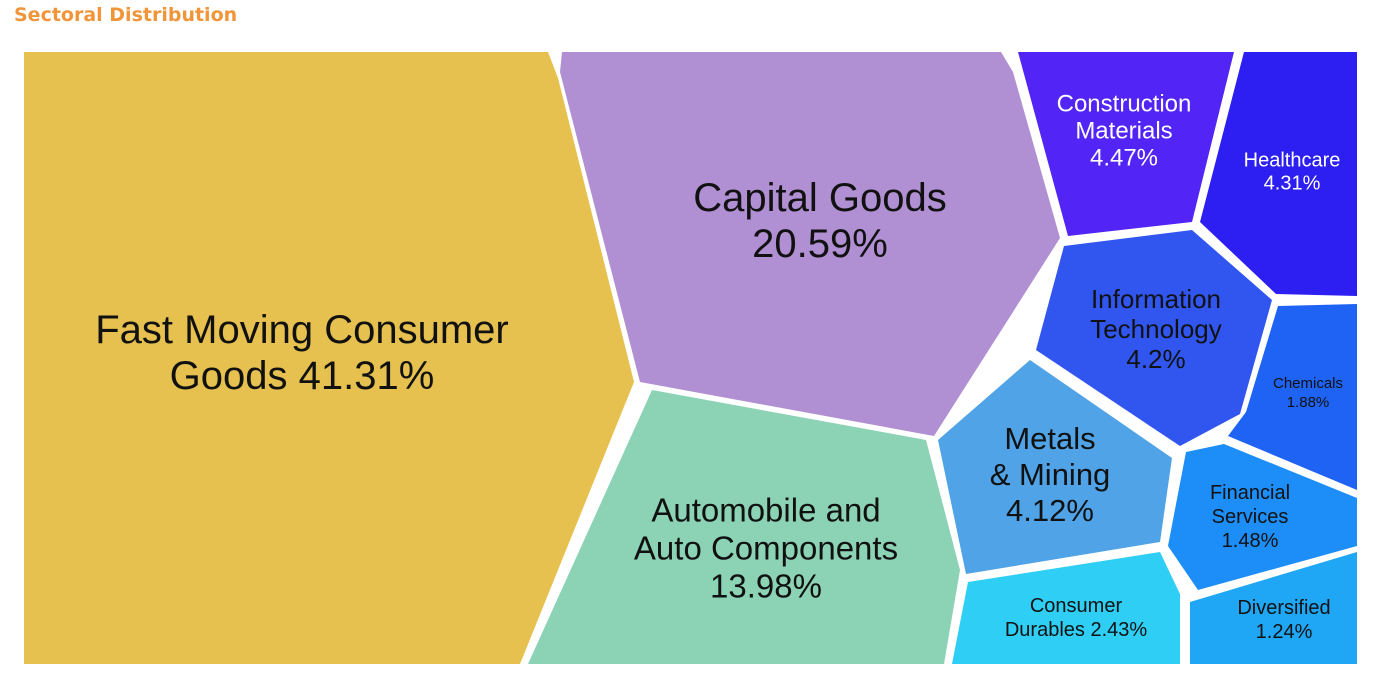 This screenshot has height=673, width=1376. What do you see at coordinates (1283, 620) in the screenshot?
I see `label-diversified: Diversified 1.24%` at bounding box center [1283, 620].